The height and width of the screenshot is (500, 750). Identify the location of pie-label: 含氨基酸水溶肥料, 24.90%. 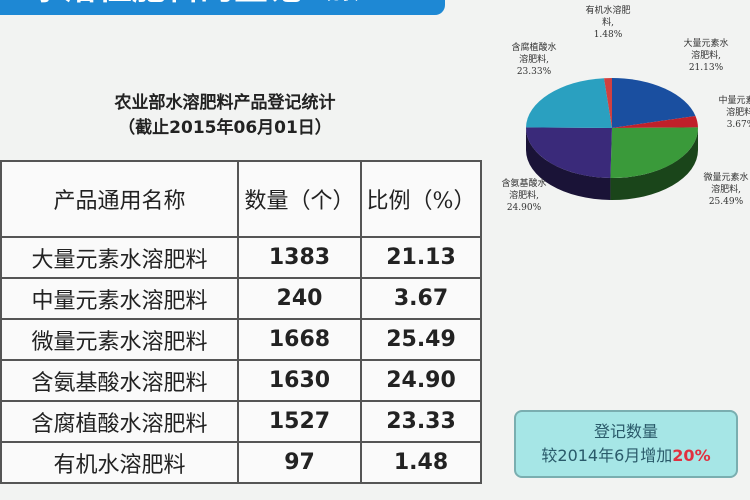
(524, 196).